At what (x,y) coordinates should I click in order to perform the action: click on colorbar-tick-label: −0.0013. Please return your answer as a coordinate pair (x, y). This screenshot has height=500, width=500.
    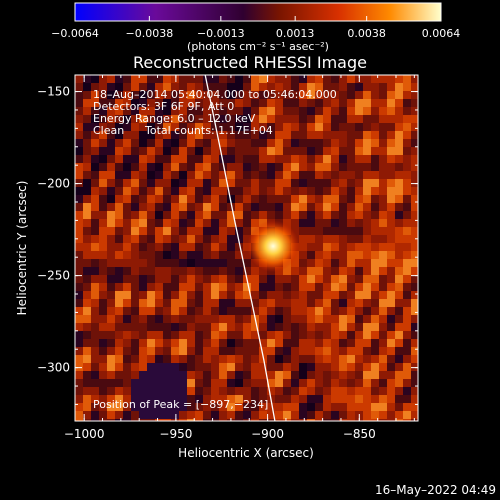
    Looking at the image, I should click on (221, 33).